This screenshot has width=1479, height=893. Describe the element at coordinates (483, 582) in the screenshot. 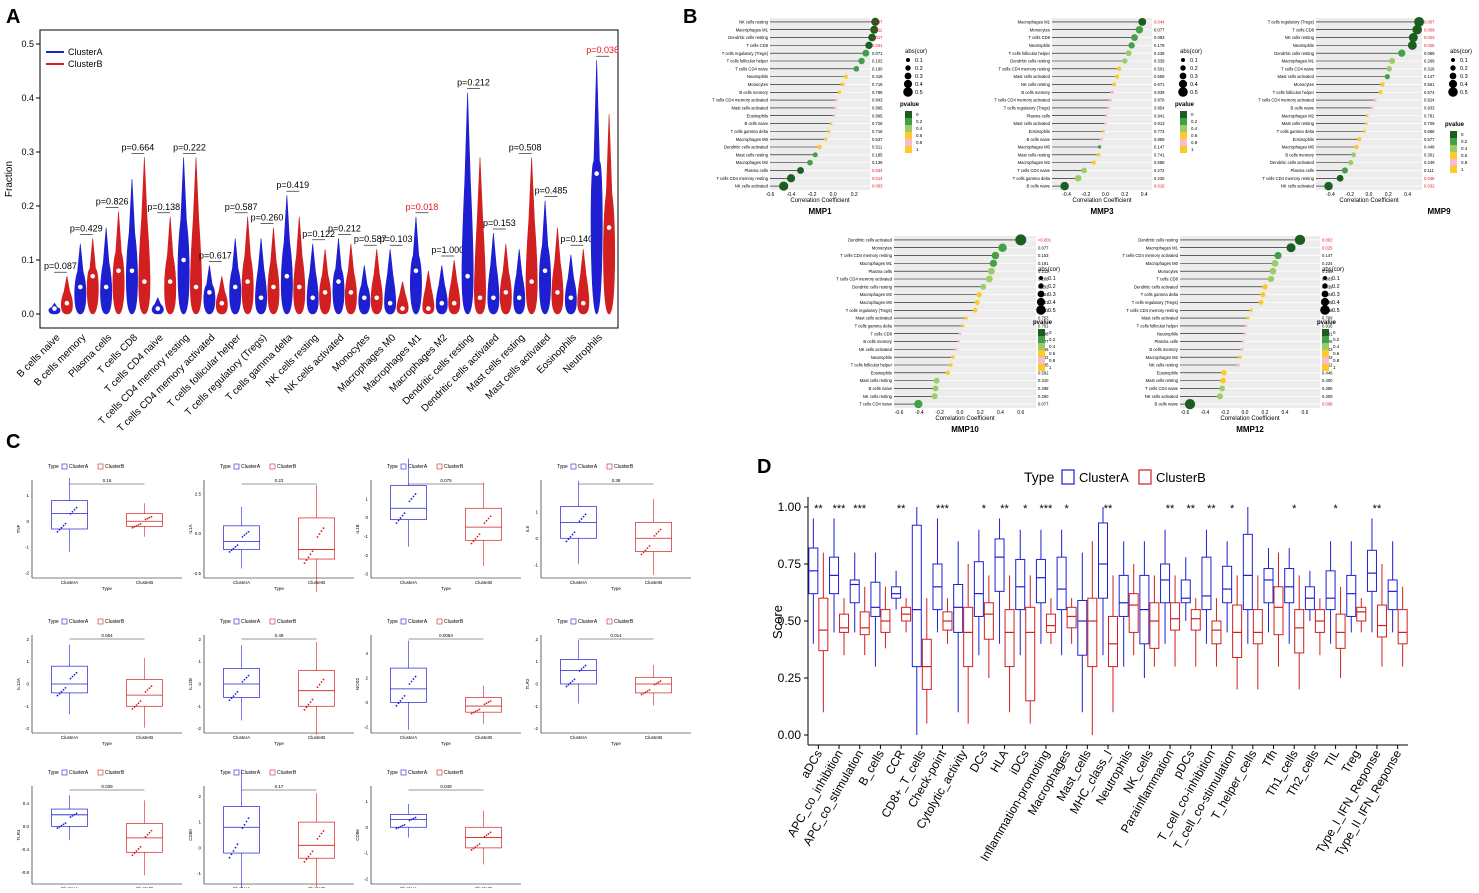

I see `x-tick-label: ClusterB` at that location.